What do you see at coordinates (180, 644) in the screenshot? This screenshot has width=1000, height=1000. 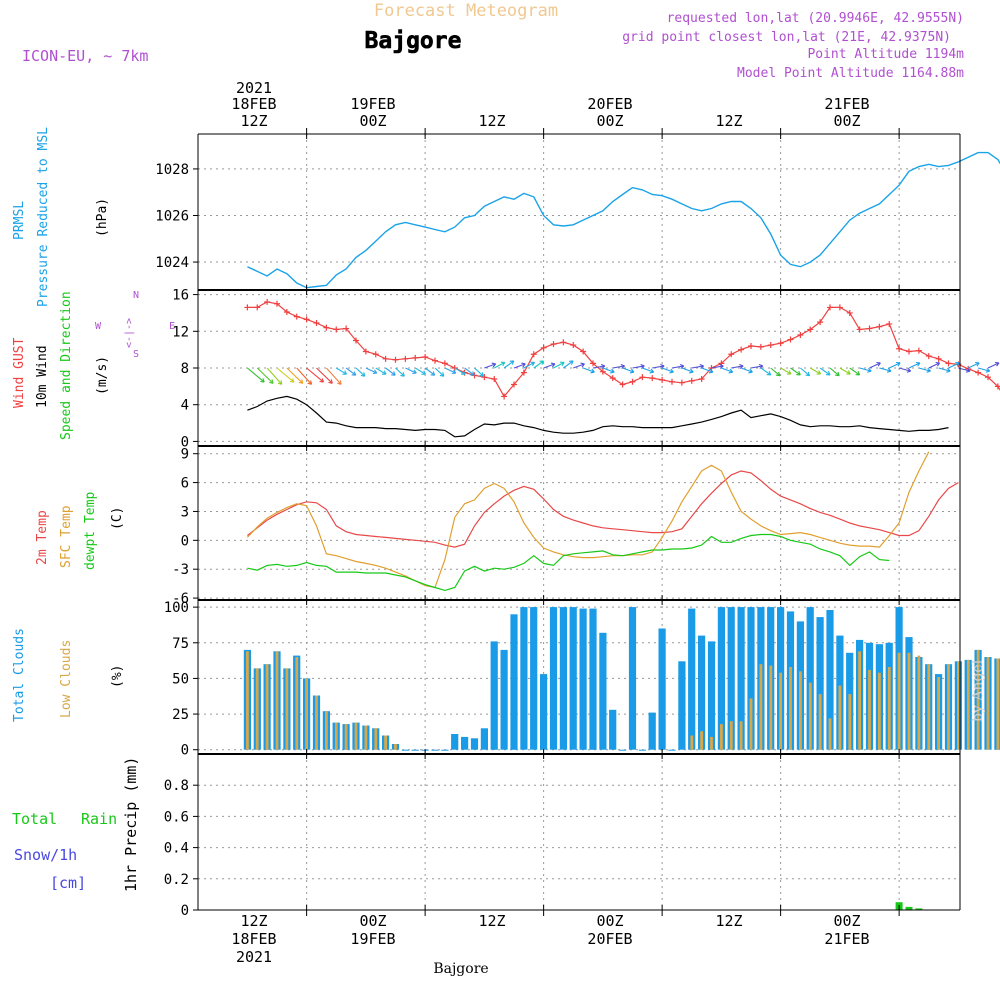 I see `clouds-ytick-label: 75` at bounding box center [180, 644].